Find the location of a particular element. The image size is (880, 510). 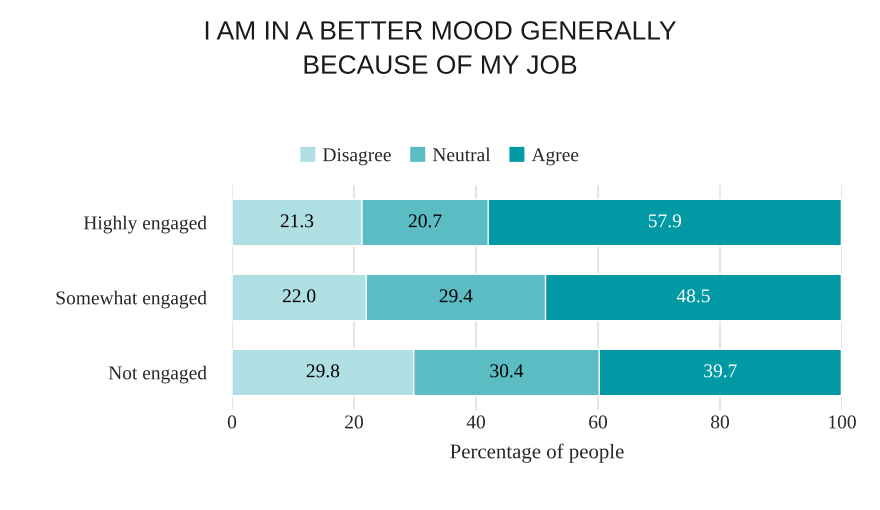

x-tick-label: 80 is located at coordinates (720, 422).